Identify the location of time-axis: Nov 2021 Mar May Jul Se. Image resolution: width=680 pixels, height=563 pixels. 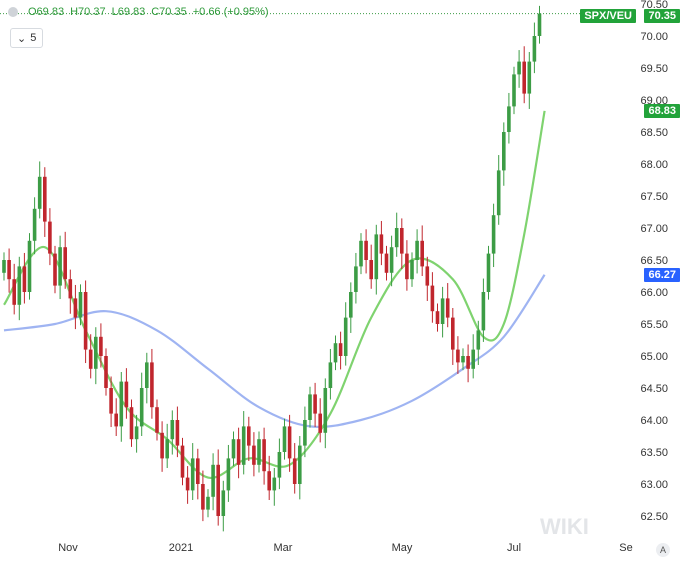
(345, 548).